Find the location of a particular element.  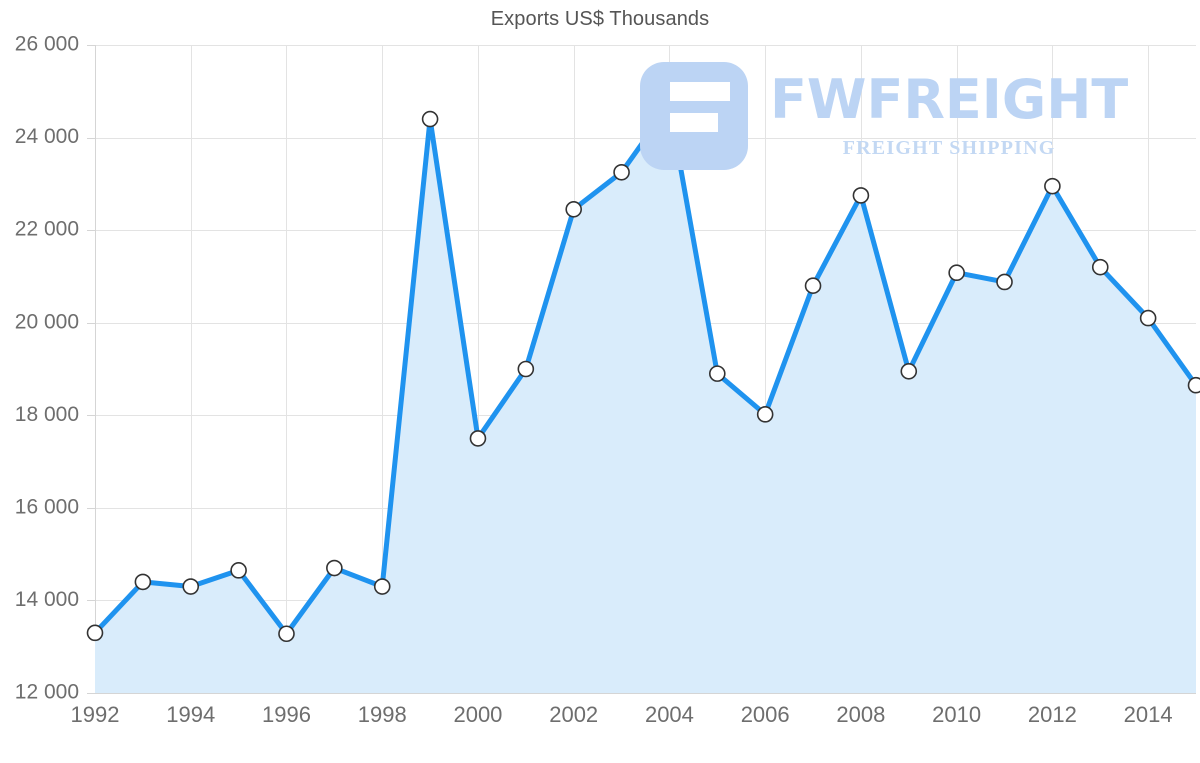

y-axis-tick-label: 20 000 is located at coordinates (47, 321).